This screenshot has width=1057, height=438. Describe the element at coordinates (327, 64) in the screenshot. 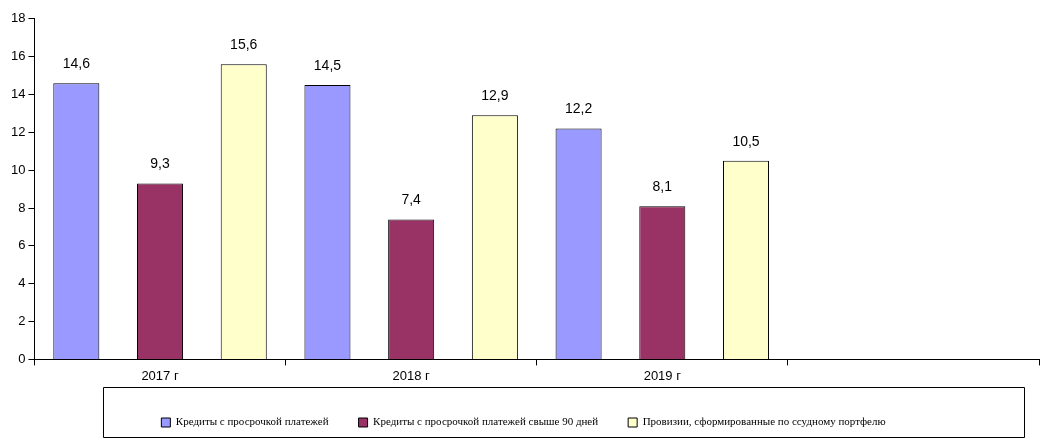

I see `data-label: 14,5` at that location.